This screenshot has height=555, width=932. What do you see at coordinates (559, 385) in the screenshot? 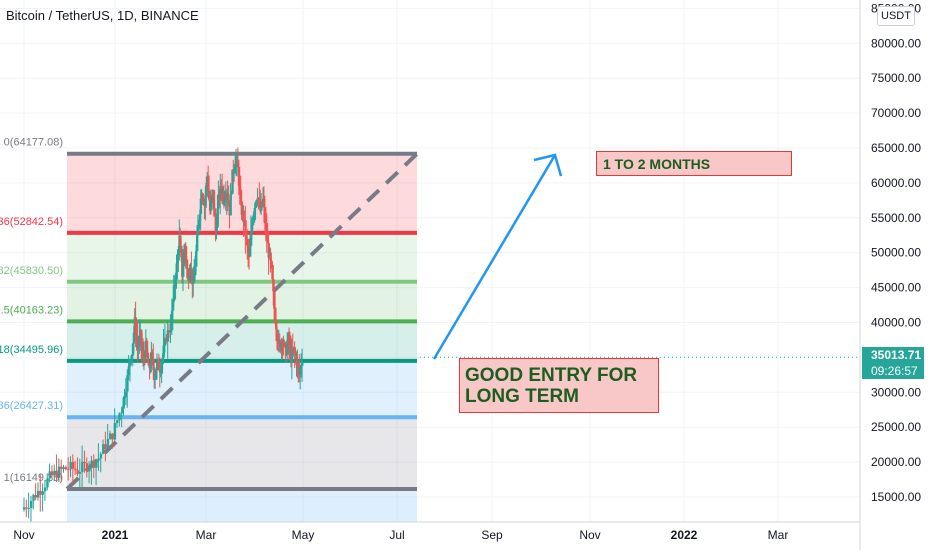
I see `annotation-entry: GOOD ENTRY FOR LONG TERM` at bounding box center [559, 385].